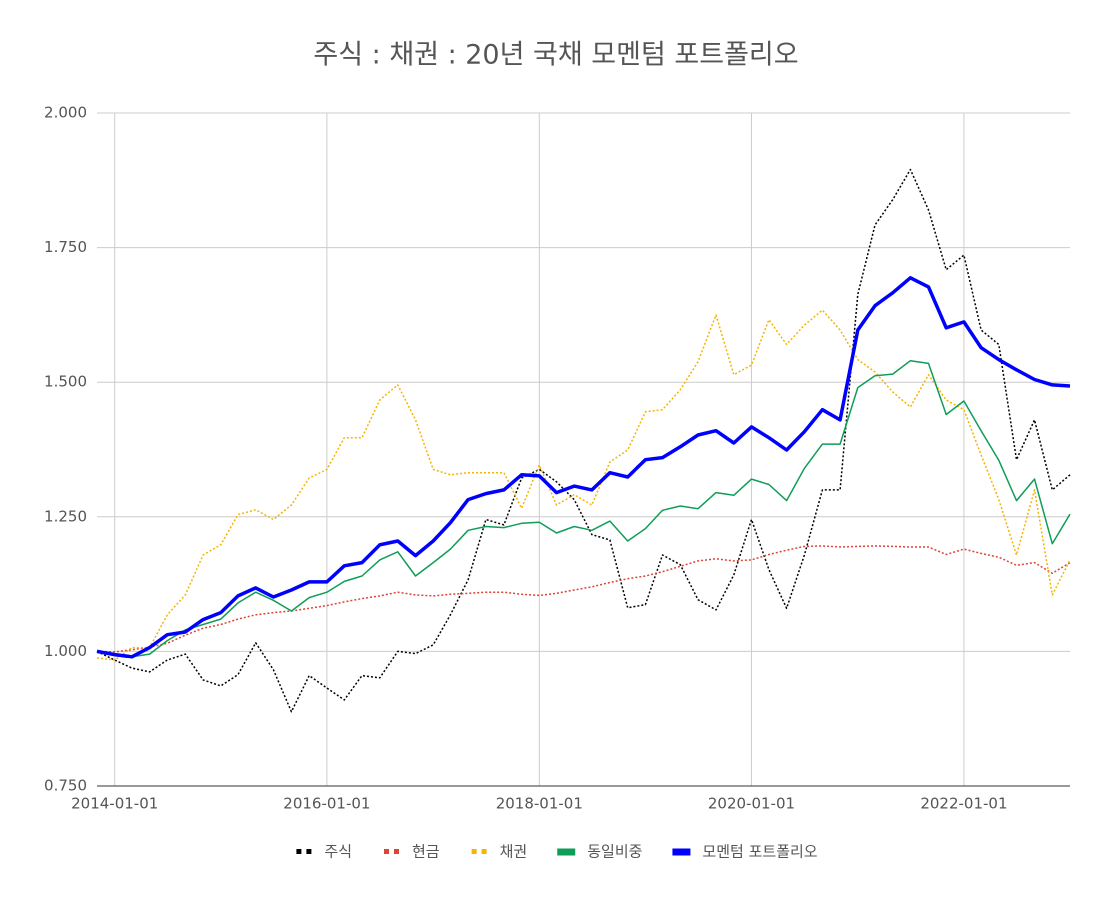 This screenshot has width=1112, height=906. I want to click on x-tick-label: 2014-01-01, so click(114, 804).